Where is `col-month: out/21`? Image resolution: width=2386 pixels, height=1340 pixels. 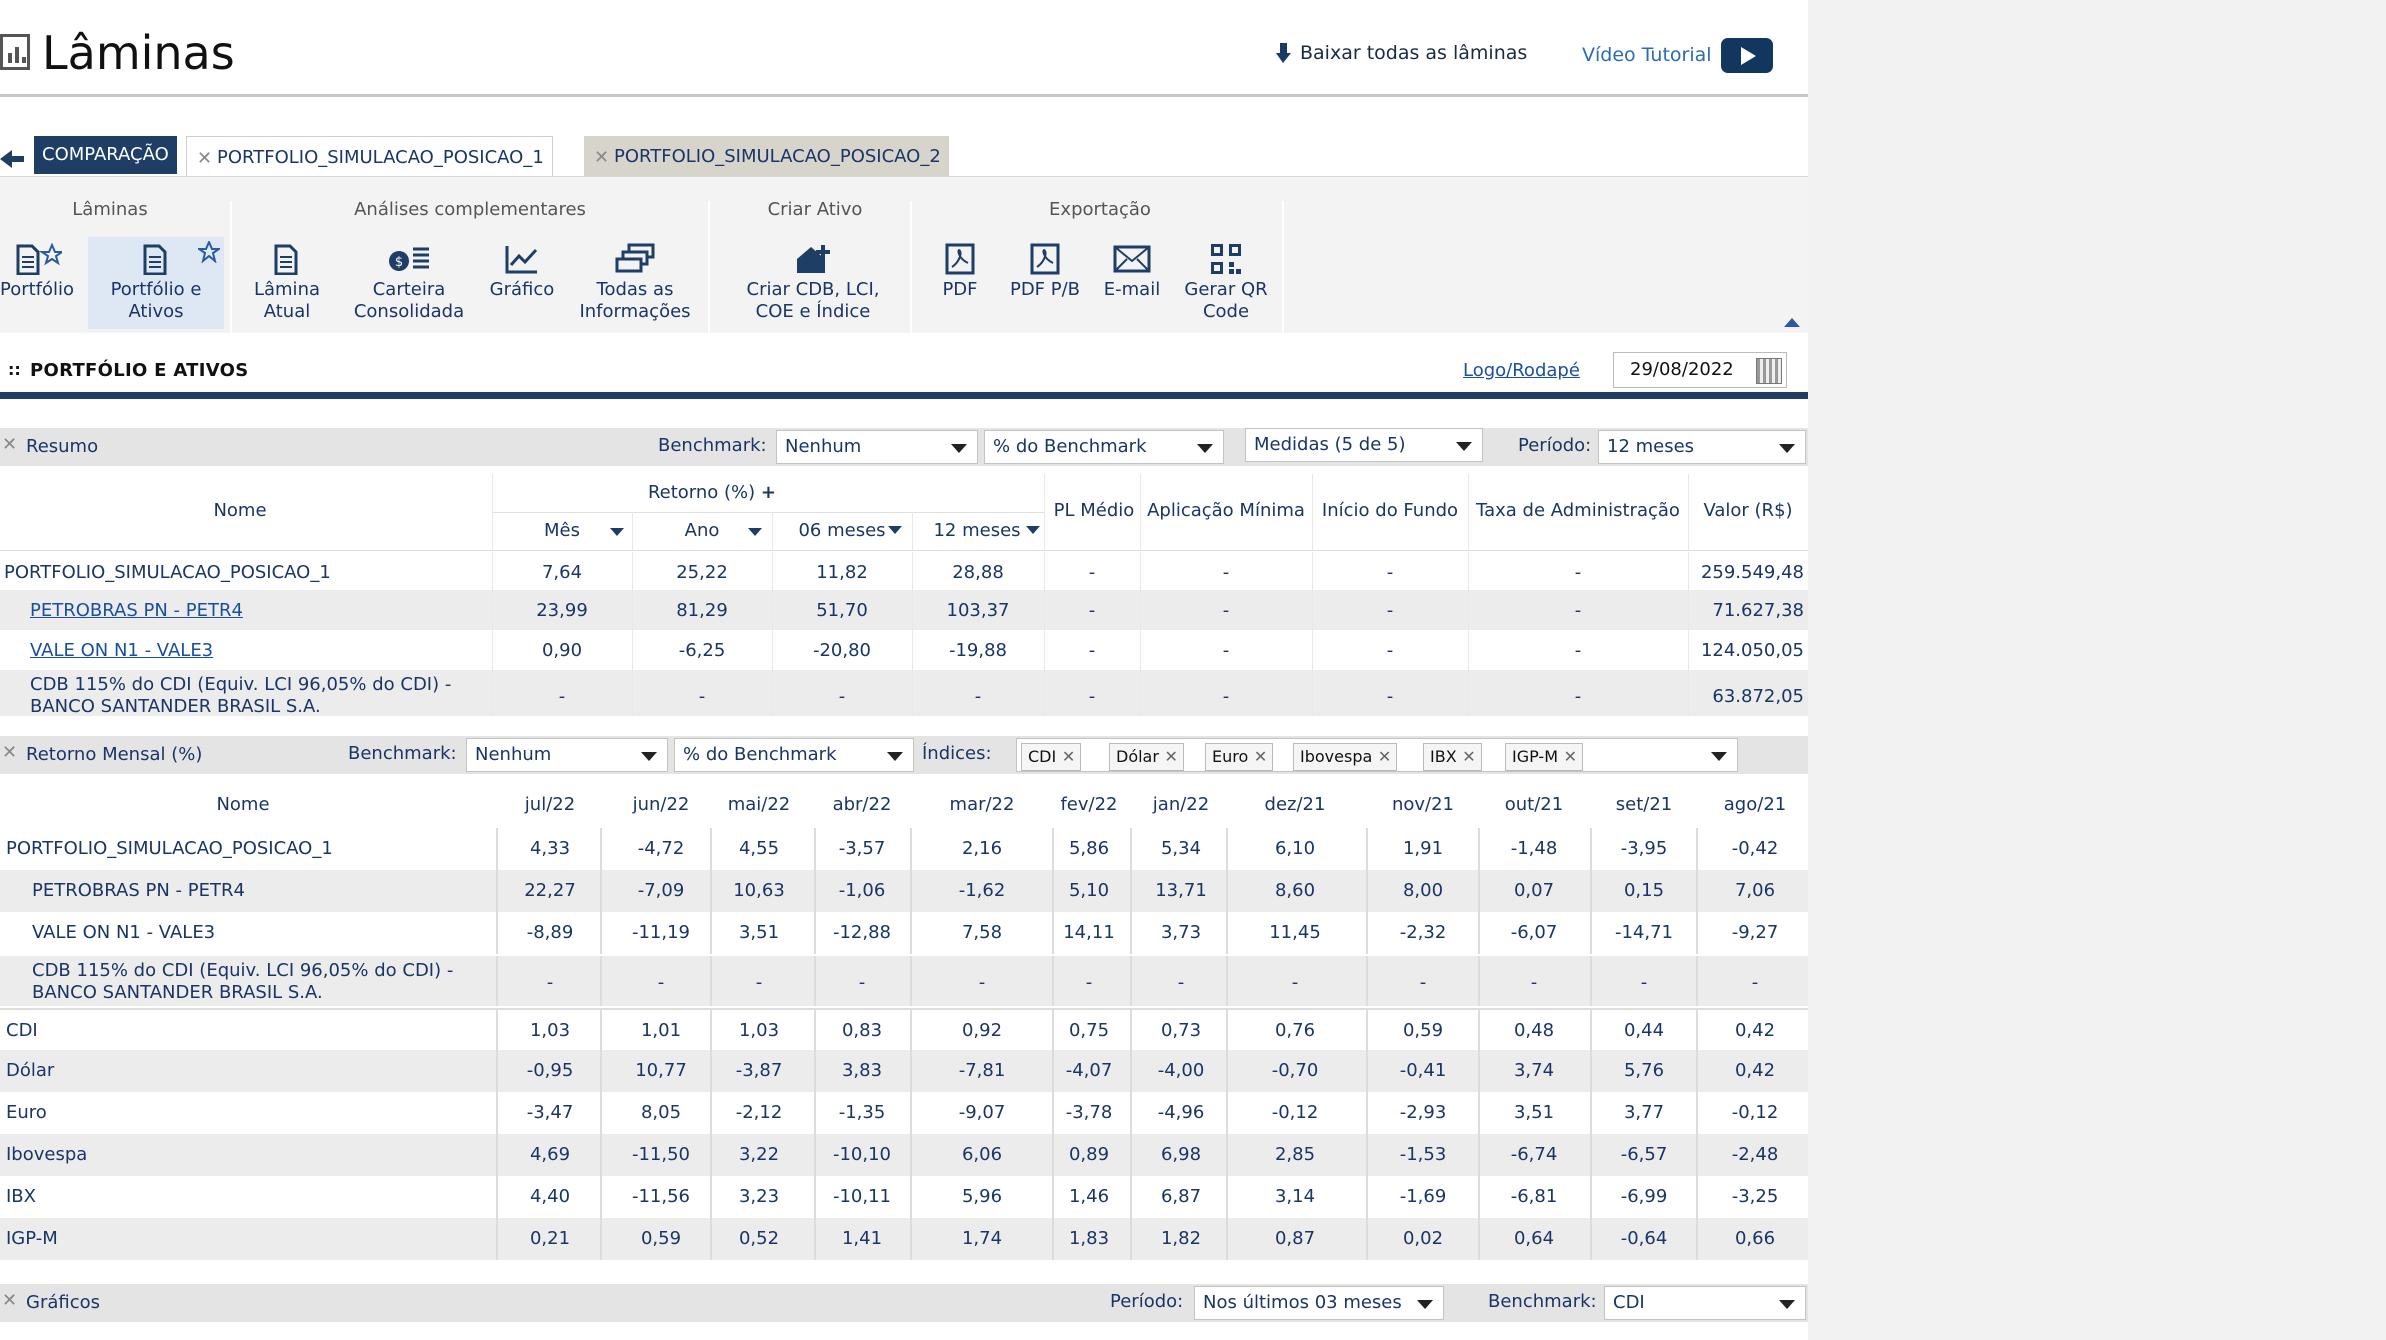
col-month: out/21 is located at coordinates (1534, 804).